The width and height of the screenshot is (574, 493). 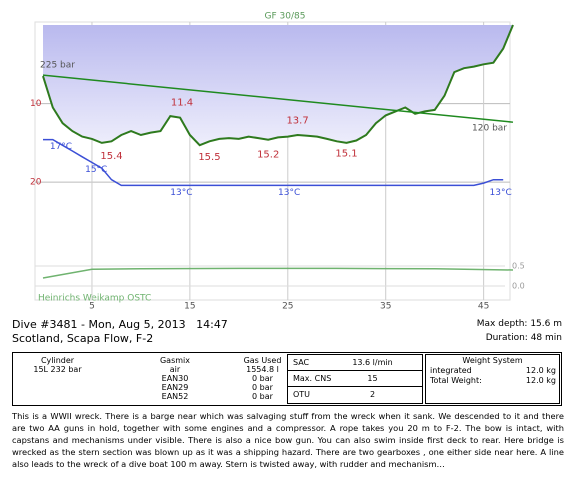 I want to click on gas-used-header: Gas Used, so click(x=262, y=360).